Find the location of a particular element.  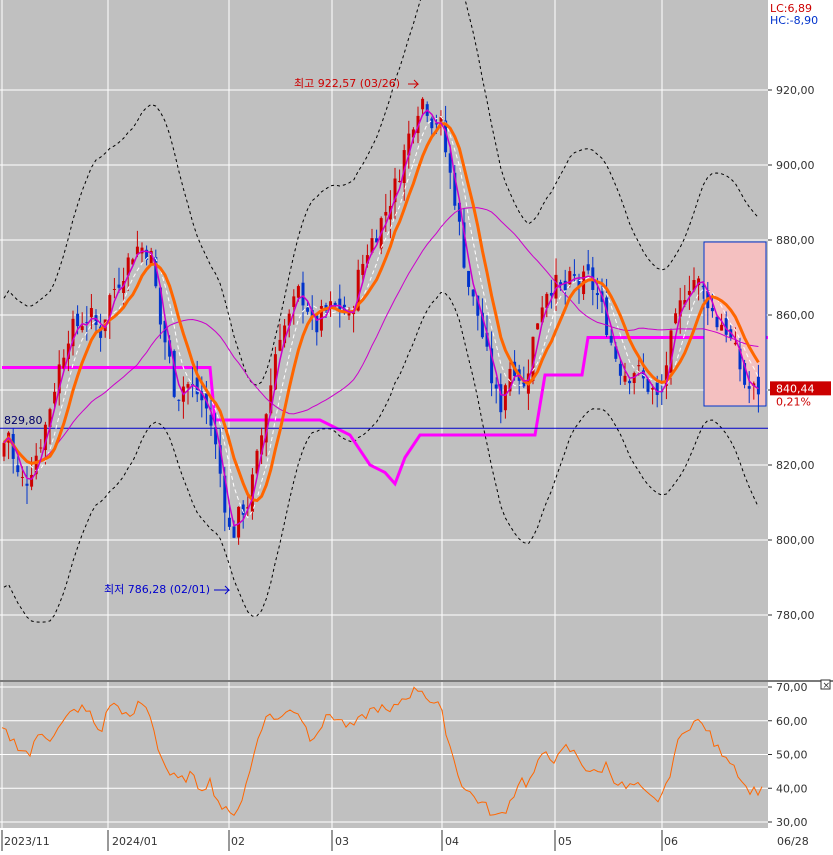

highlight-range-box is located at coordinates (735, 324).